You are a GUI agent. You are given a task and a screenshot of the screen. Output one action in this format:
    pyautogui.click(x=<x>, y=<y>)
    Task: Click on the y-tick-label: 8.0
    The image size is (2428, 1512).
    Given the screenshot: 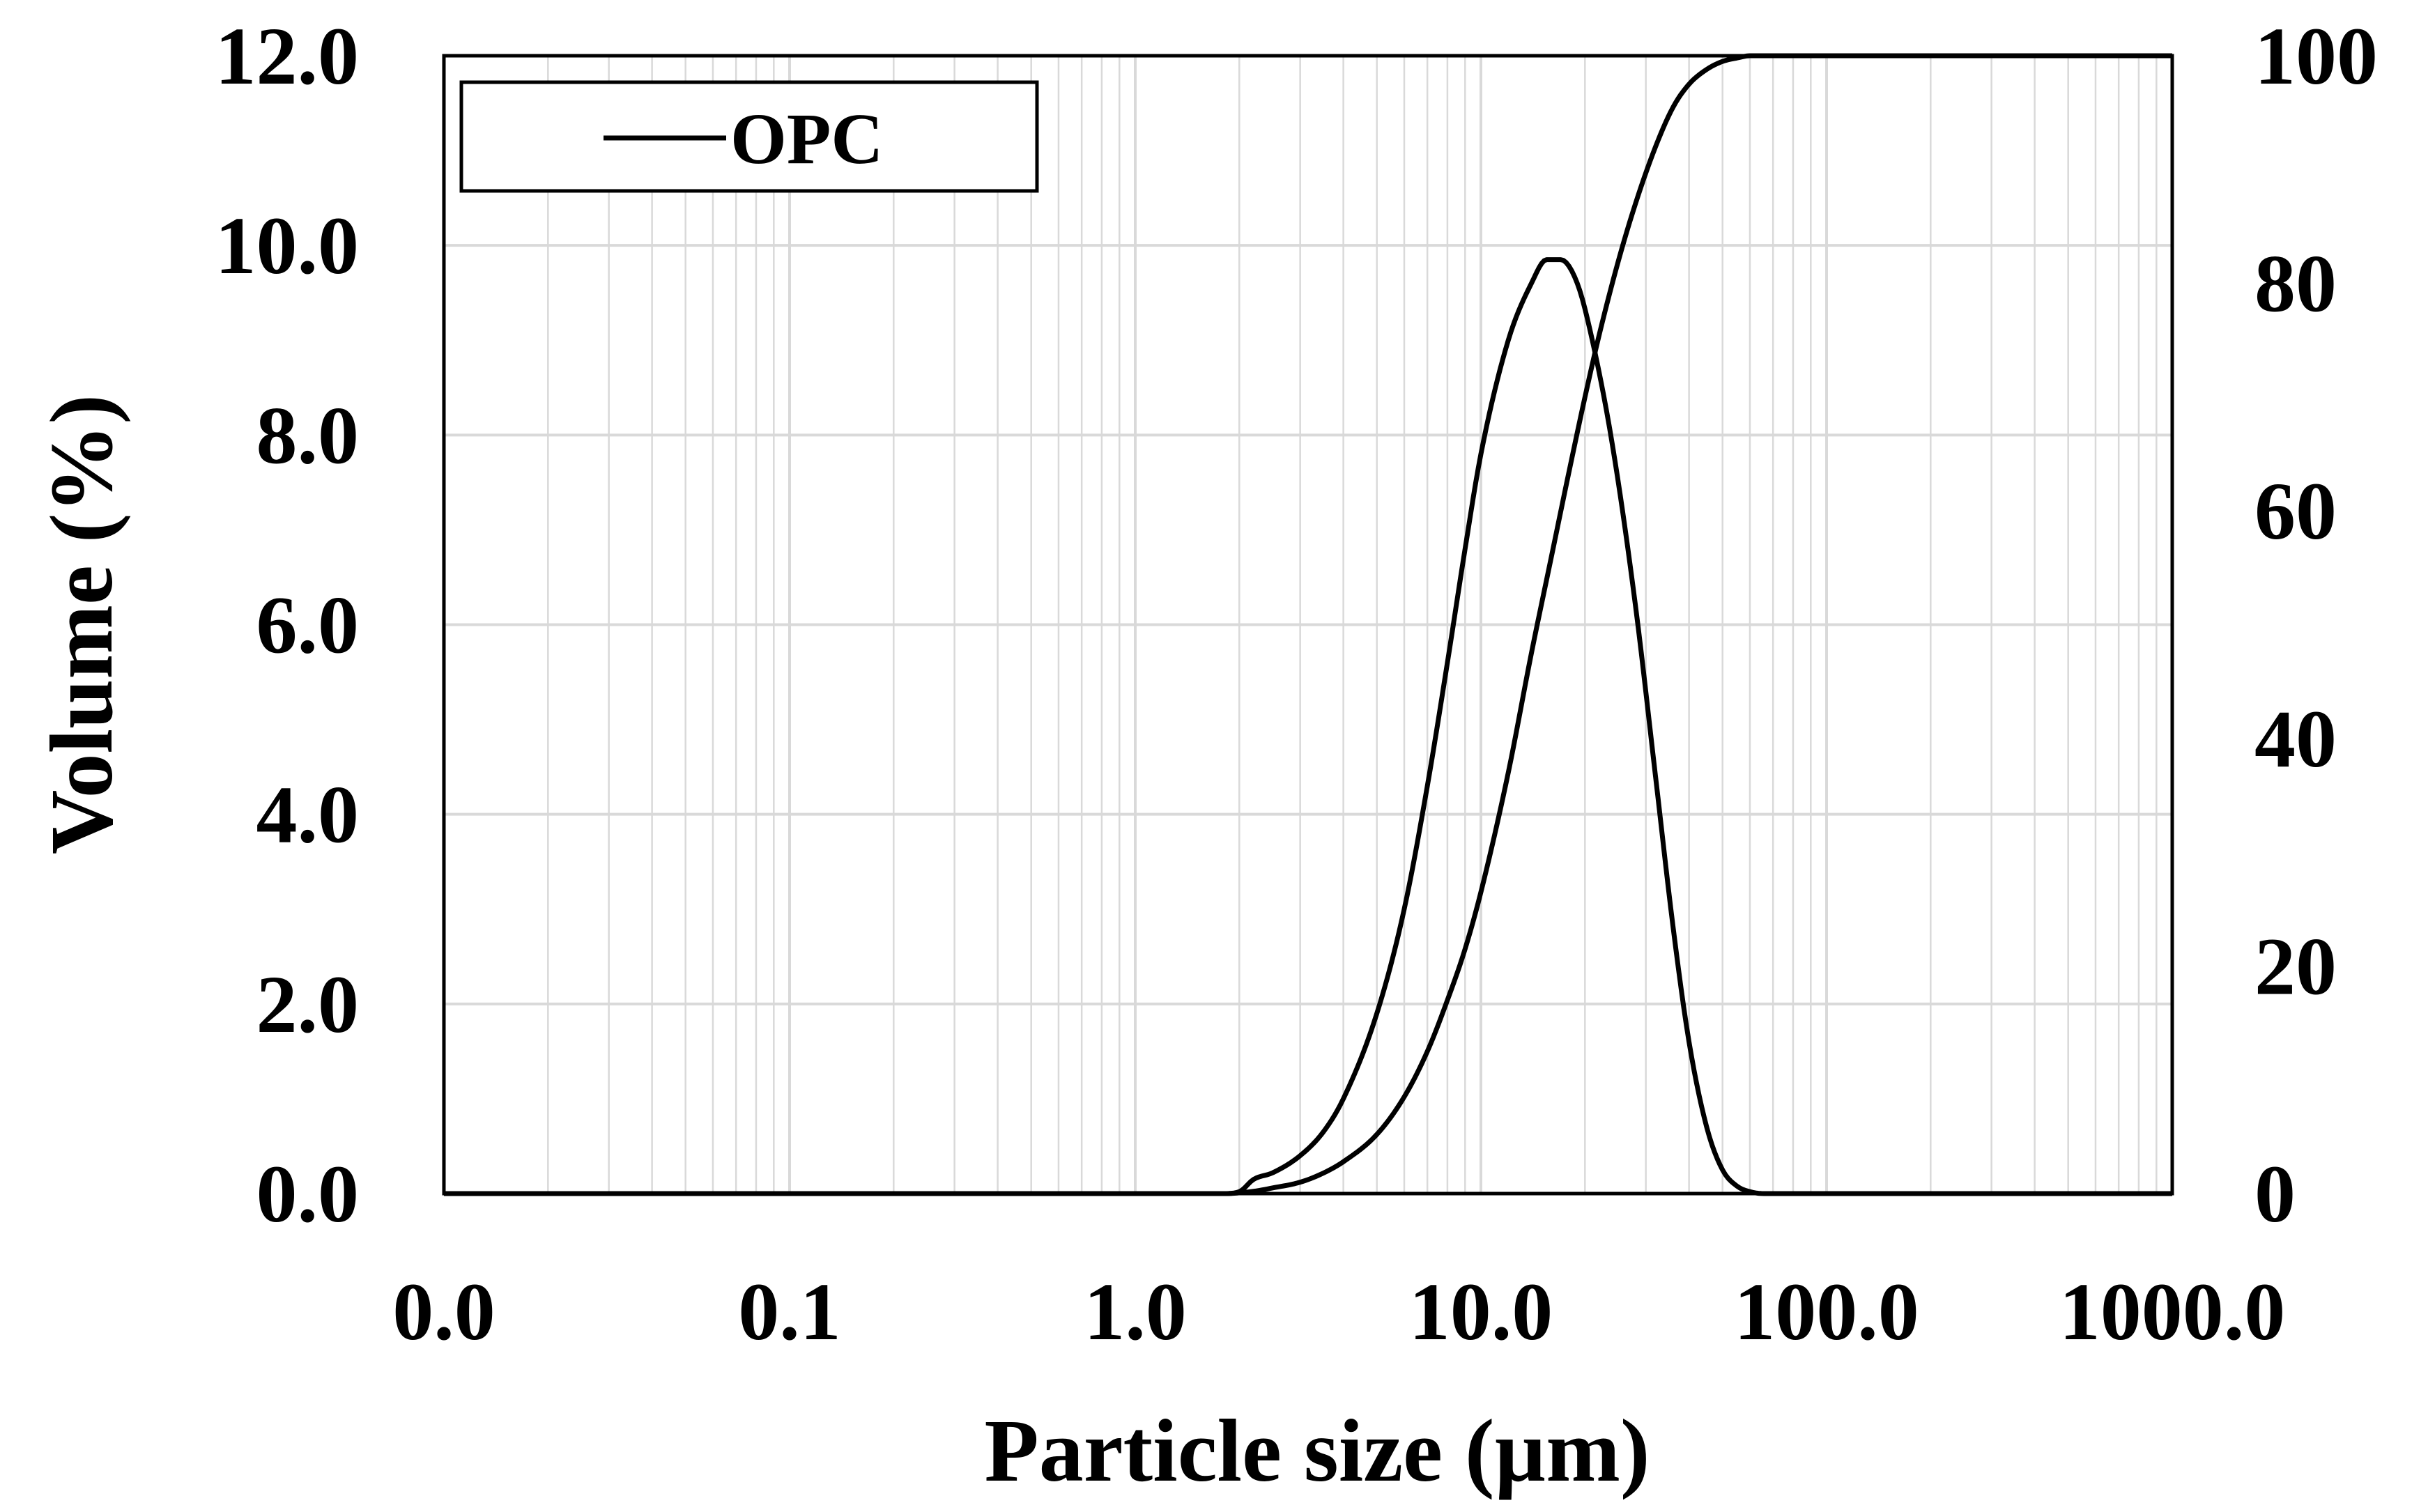 What is the action you would take?
    pyautogui.click(x=308, y=435)
    